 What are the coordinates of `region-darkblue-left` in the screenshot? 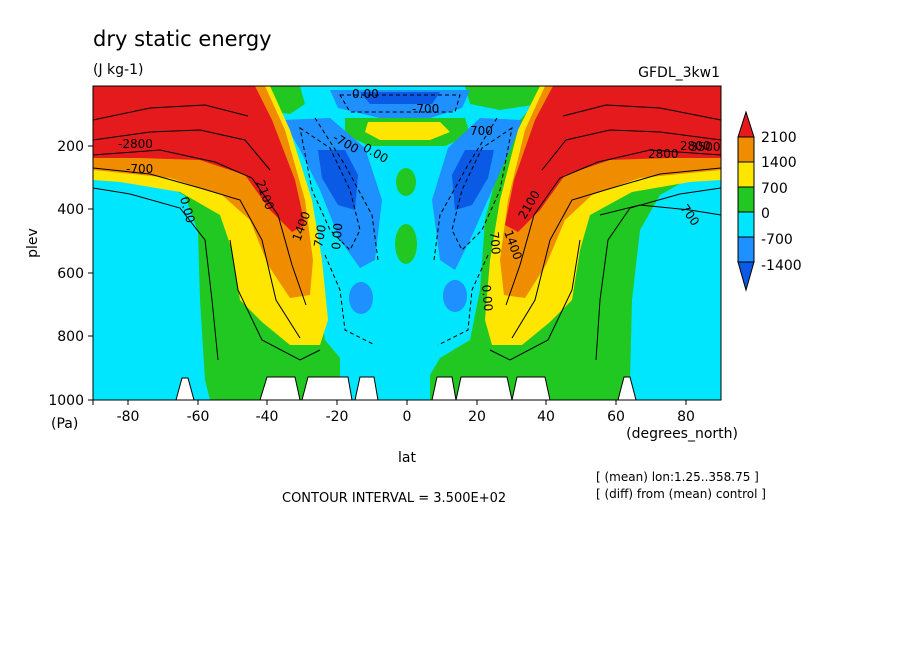 It's located at (338, 180).